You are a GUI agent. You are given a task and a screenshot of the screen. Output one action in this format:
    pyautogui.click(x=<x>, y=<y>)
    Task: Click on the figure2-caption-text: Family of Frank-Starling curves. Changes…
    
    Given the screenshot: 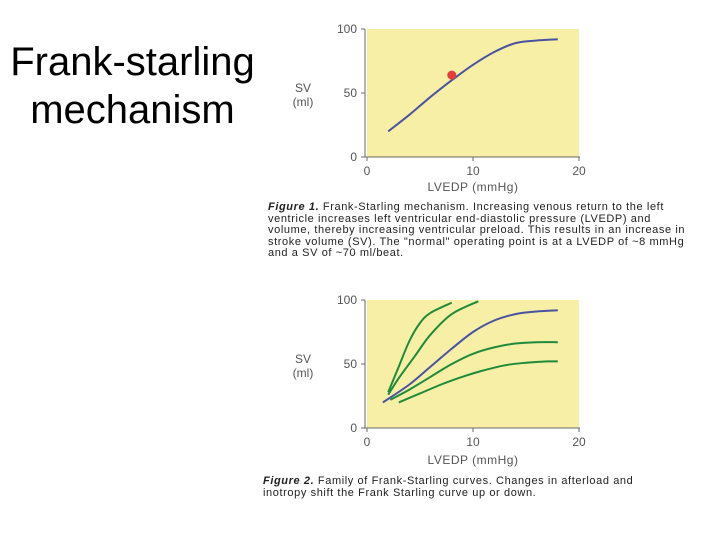 What is the action you would take?
    pyautogui.click(x=448, y=487)
    